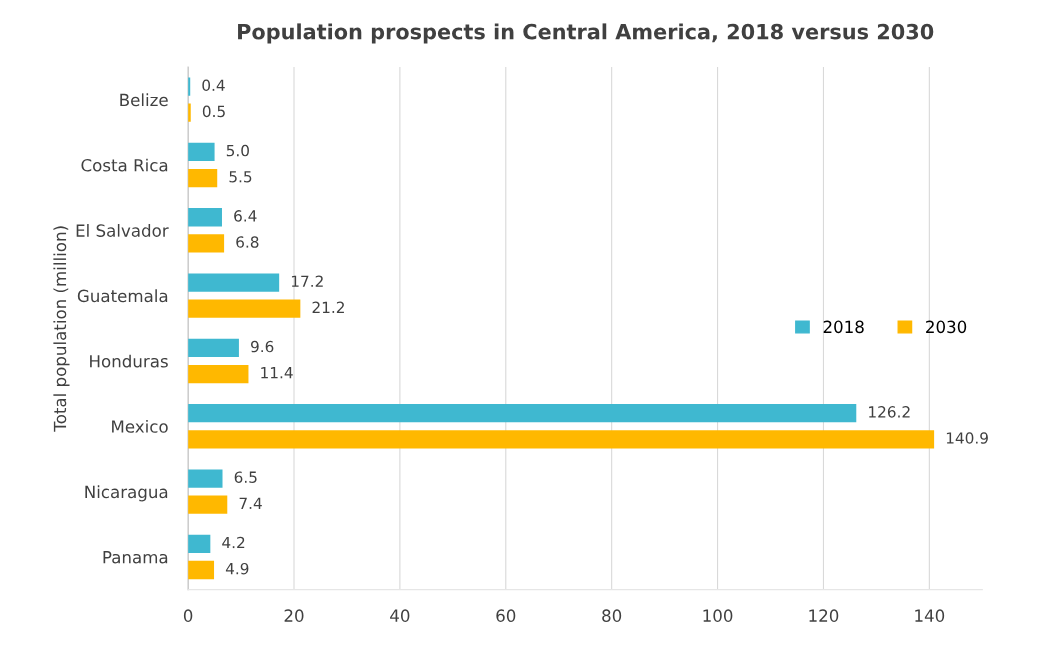 Image resolution: width=1045 pixels, height=670 pixels. What do you see at coordinates (140, 426) in the screenshot?
I see `y-tick-label: Mexico` at bounding box center [140, 426].